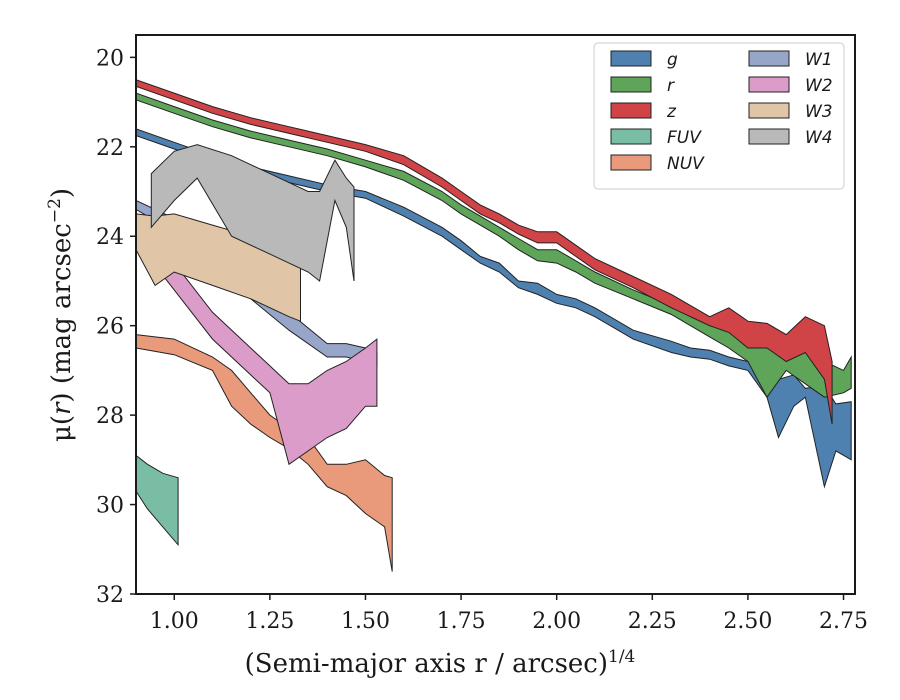 Image resolution: width=900 pixels, height=700 pixels. I want to click on series-band-nuv, so click(264, 453).